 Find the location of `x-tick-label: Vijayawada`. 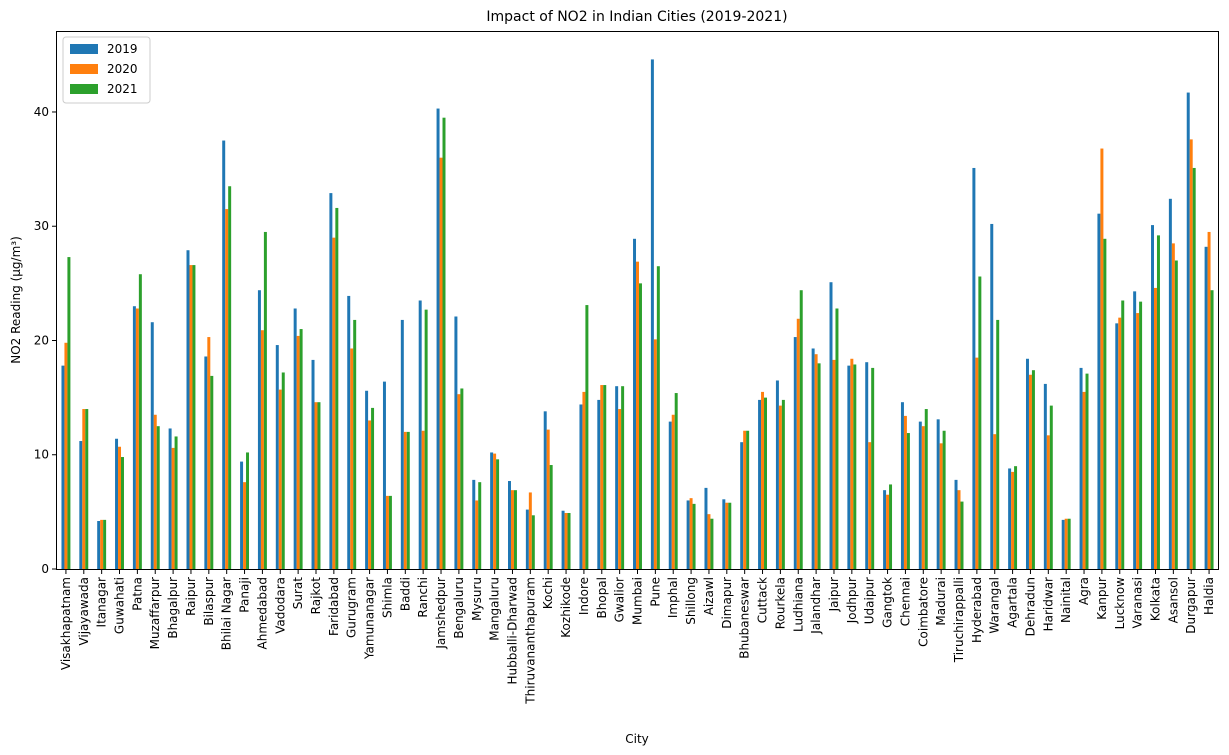

x-tick-label: Vijayawada is located at coordinates (84, 611).